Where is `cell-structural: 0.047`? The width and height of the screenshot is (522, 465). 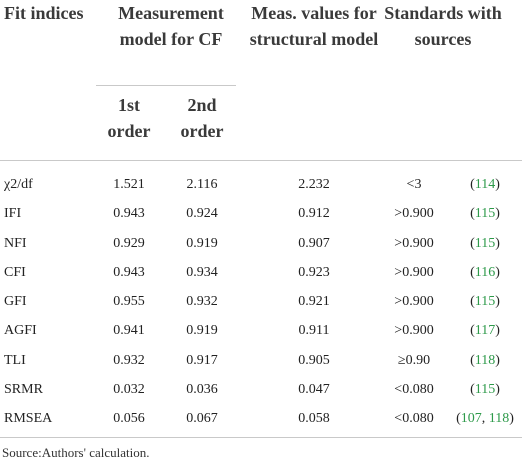
cell-structural: 0.047 is located at coordinates (314, 390).